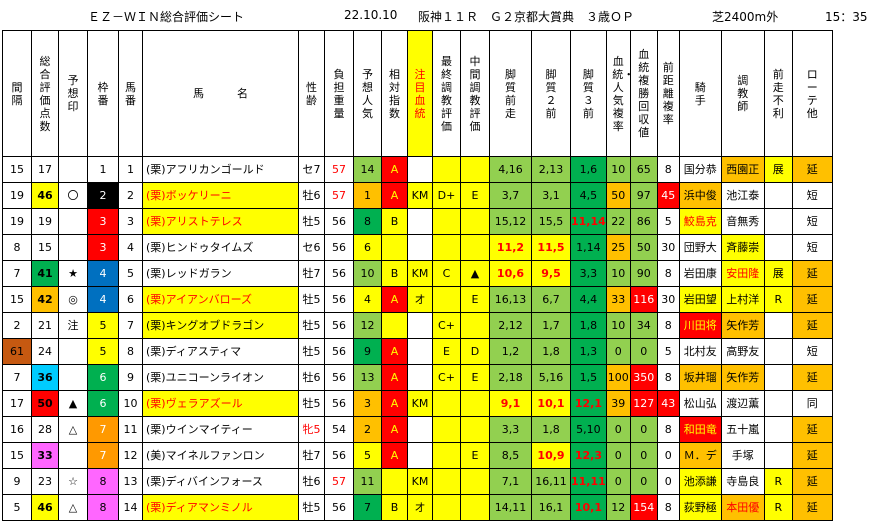 The height and width of the screenshot is (524, 883). What do you see at coordinates (588, 507) in the screenshot?
I see `style-3rd-cell: 10,1` at bounding box center [588, 507].